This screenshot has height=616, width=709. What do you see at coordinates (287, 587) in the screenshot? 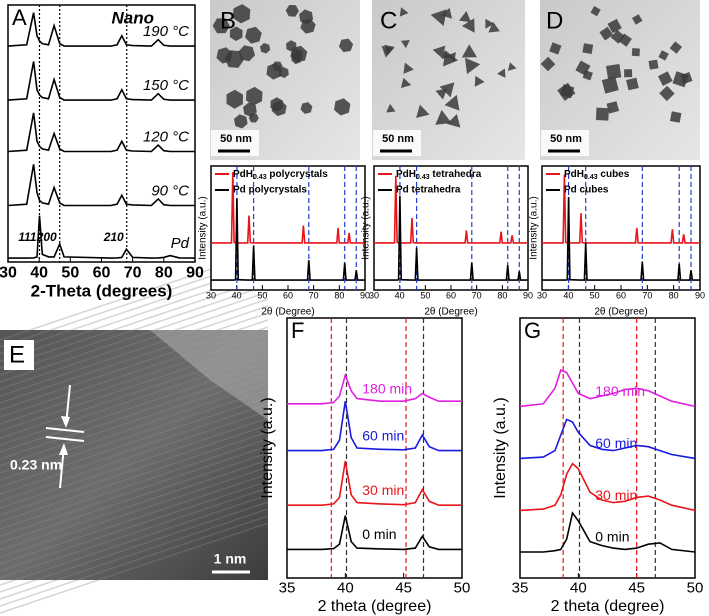
I see `x-tick-label: 35` at bounding box center [287, 587].